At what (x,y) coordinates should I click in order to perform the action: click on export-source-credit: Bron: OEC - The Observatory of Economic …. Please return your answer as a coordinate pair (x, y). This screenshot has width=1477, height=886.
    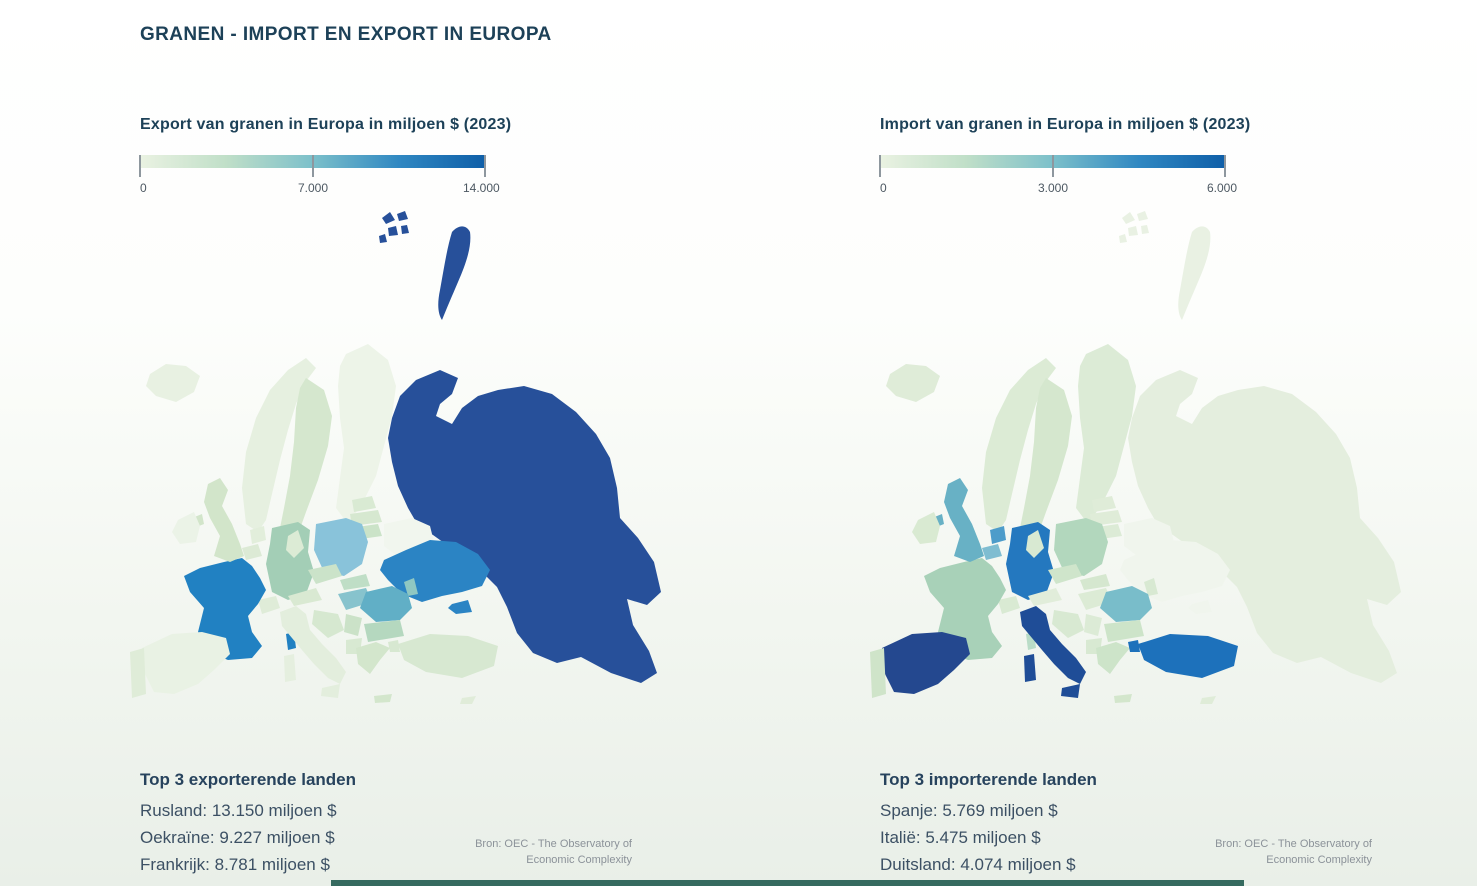
    Looking at the image, I should click on (553, 852).